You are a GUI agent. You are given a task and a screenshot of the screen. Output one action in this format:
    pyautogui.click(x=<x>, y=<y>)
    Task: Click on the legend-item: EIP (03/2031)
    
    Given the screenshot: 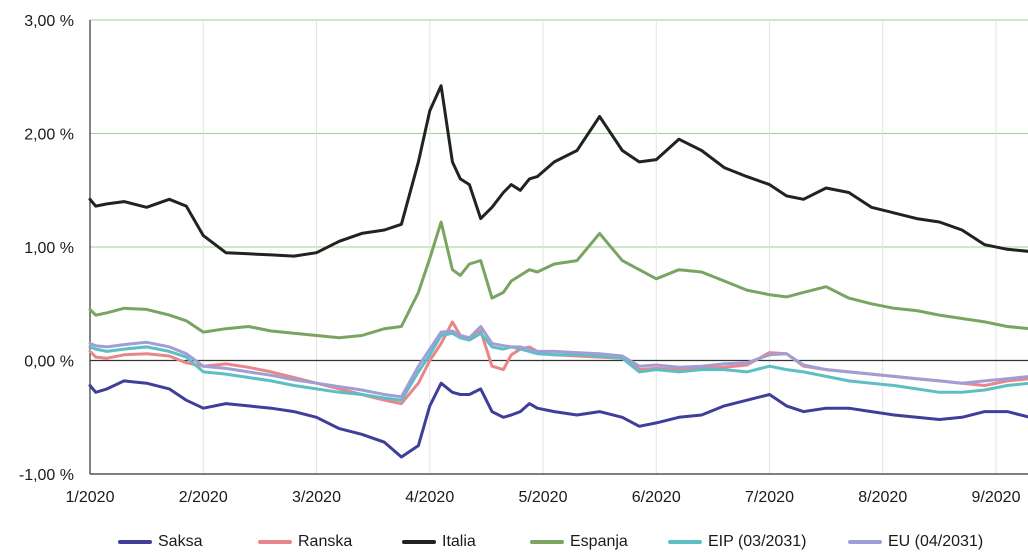 What is the action you would take?
    pyautogui.click(x=737, y=542)
    